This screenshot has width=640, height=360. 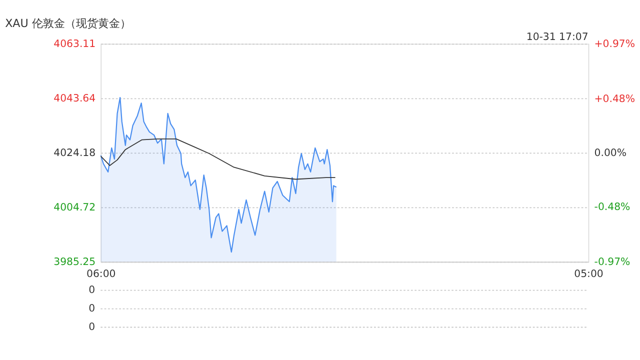 I want to click on x-tick-label: 05:00, so click(x=589, y=274).